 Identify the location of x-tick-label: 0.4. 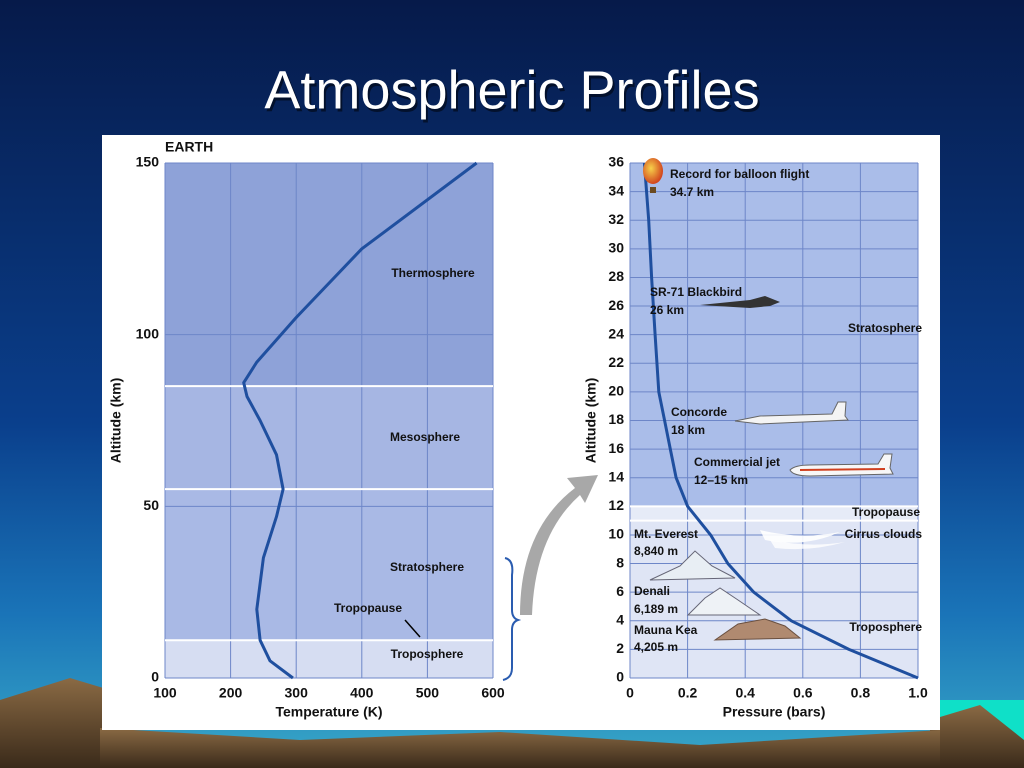
(745, 693).